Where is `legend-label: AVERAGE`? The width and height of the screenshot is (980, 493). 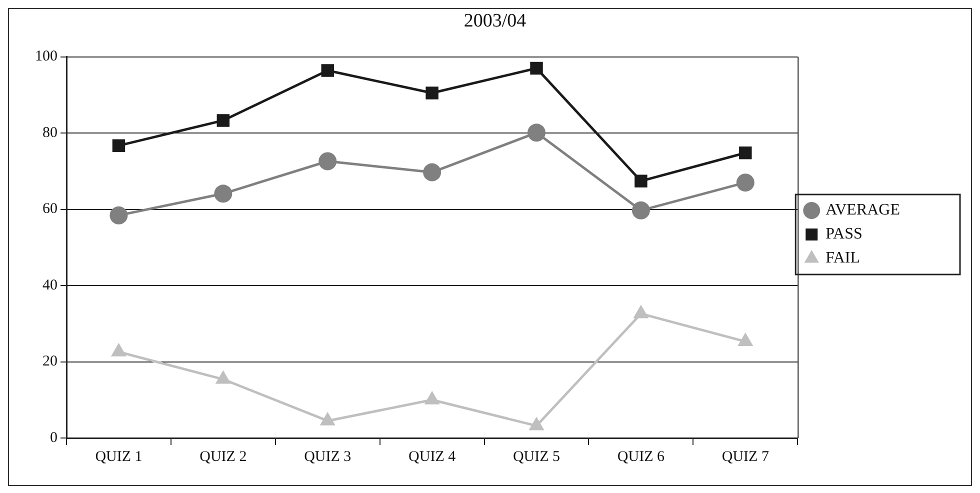 legend-label: AVERAGE is located at coordinates (887, 210).